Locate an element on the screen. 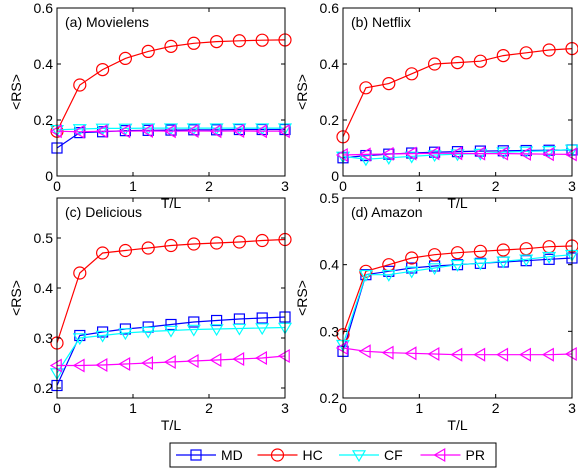  legend-marker is located at coordinates (359, 456).